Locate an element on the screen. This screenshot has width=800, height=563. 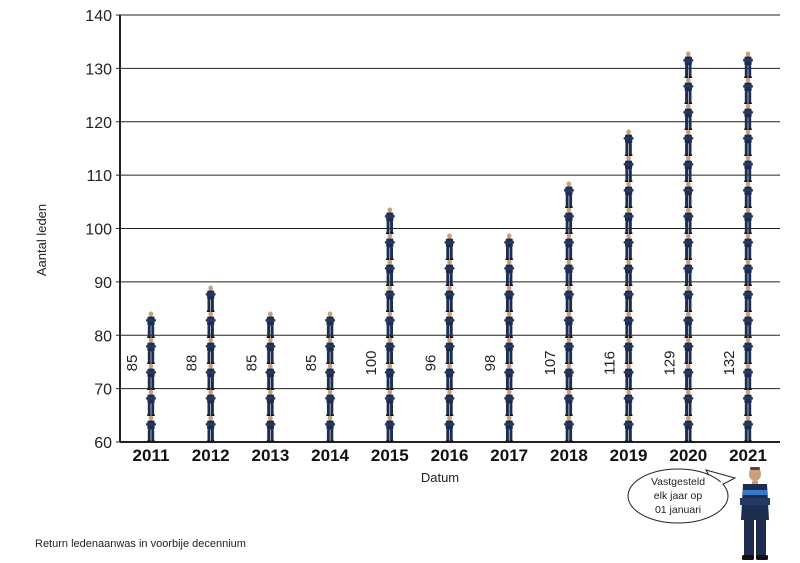
bar-2019 is located at coordinates (628, 285).